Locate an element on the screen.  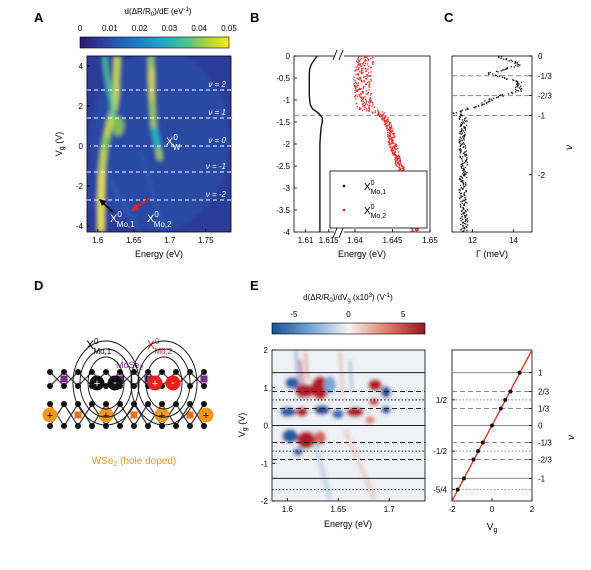
panel-e-fit-nu-tick-label: -2/3 is located at coordinates (545, 459).